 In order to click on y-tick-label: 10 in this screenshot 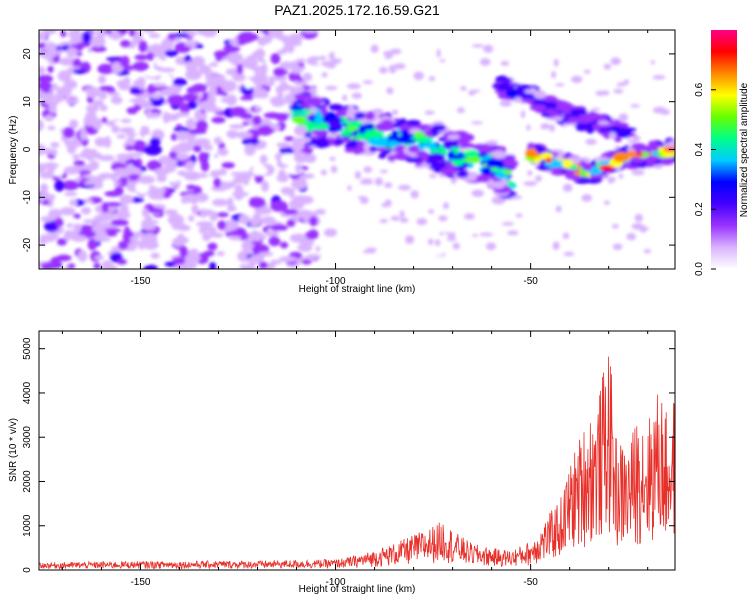, I will do `click(27, 102)`.